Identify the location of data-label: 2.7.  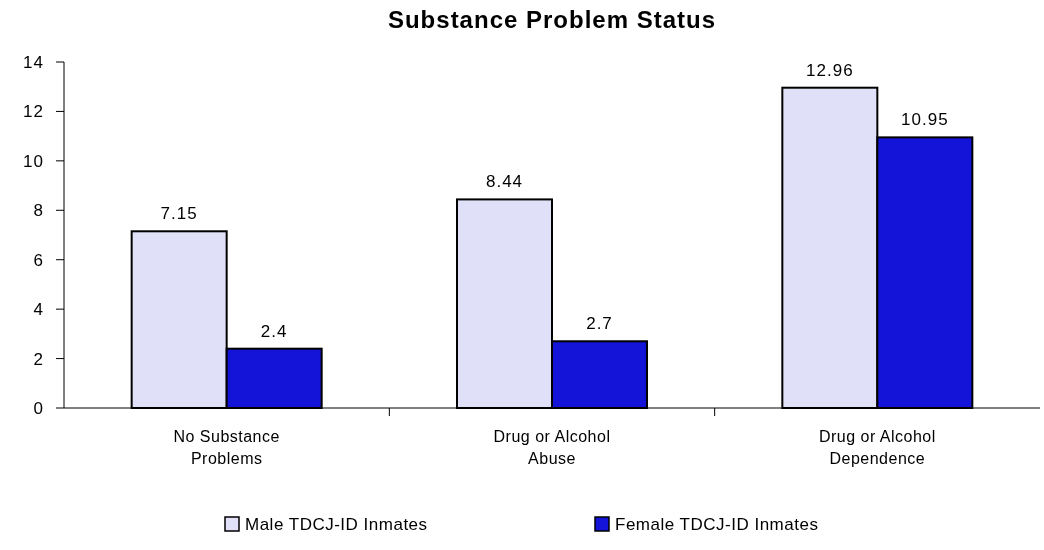
(599, 324).